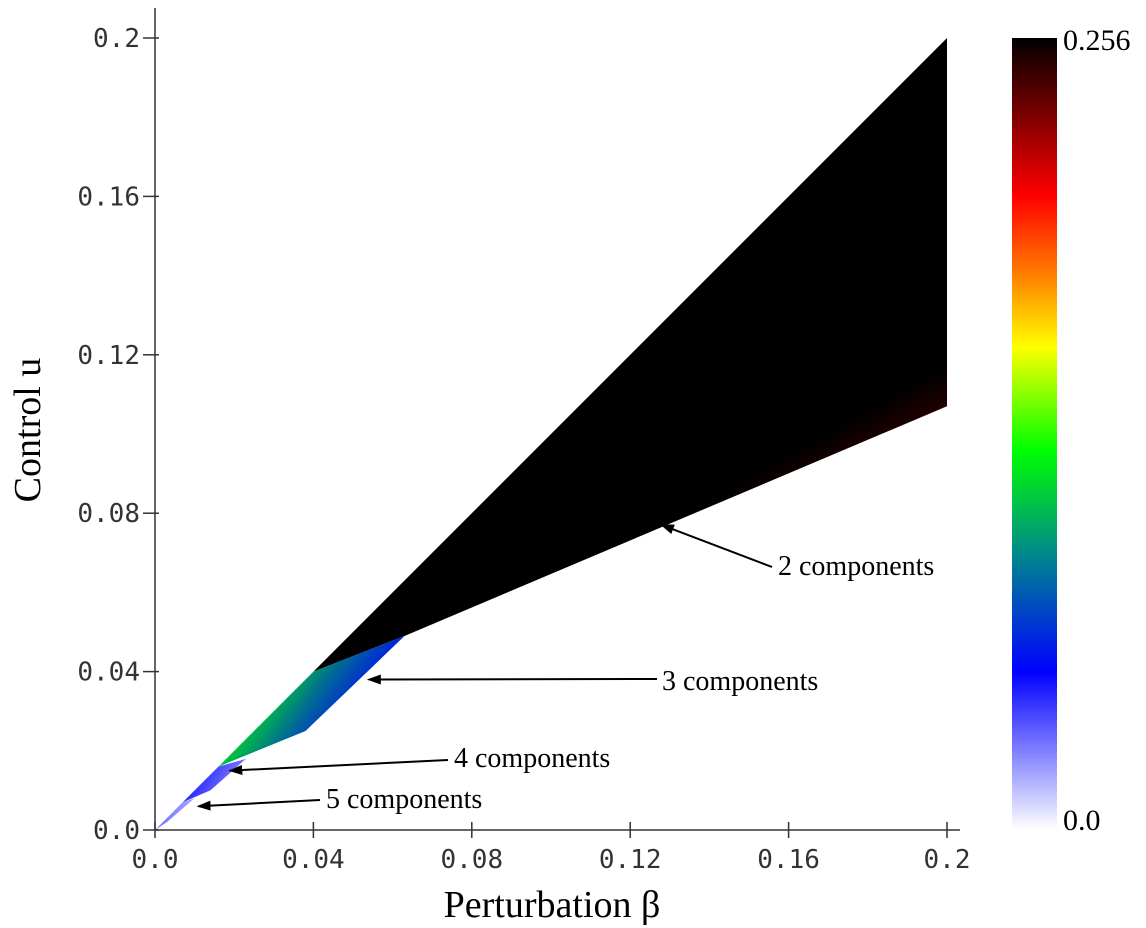 This screenshot has width=1146, height=928. Describe the element at coordinates (118, 435) in the screenshot. I see `y-ticks: 0.0 0.04 0.08 0.12 0.16 0.2` at that location.